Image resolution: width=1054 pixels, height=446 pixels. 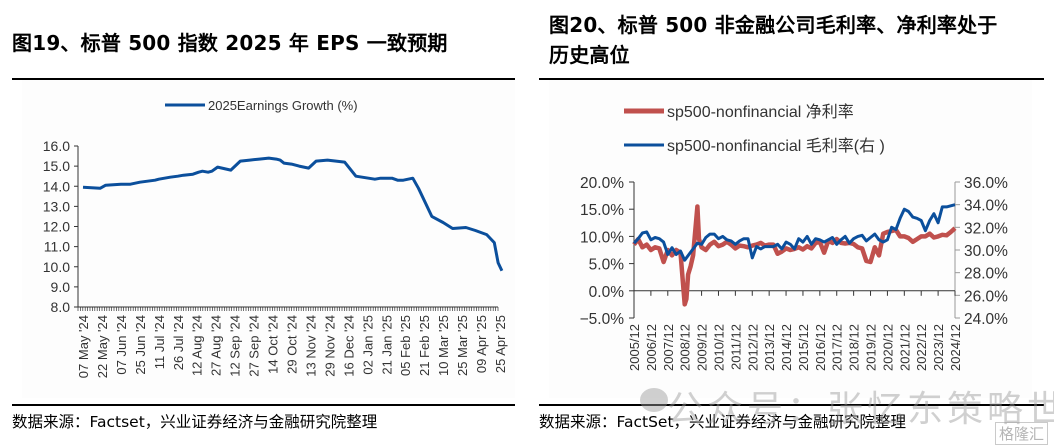 What do you see at coordinates (752, 347) in the screenshot?
I see `x-tick-label: 2012/12` at bounding box center [752, 347].